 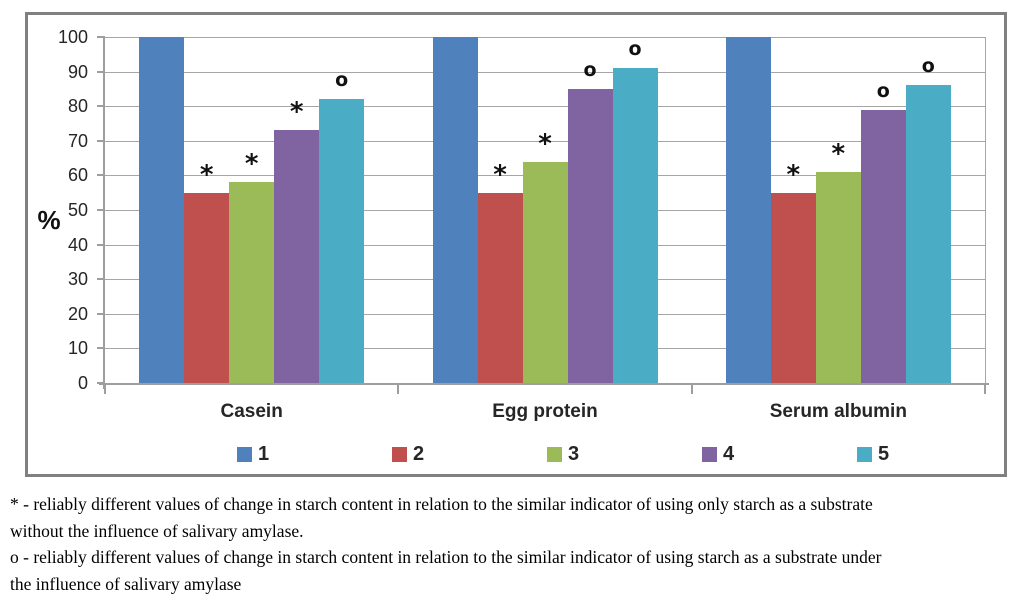 What do you see at coordinates (82, 383) in the screenshot?
I see `y-tick-label: 0` at bounding box center [82, 383].